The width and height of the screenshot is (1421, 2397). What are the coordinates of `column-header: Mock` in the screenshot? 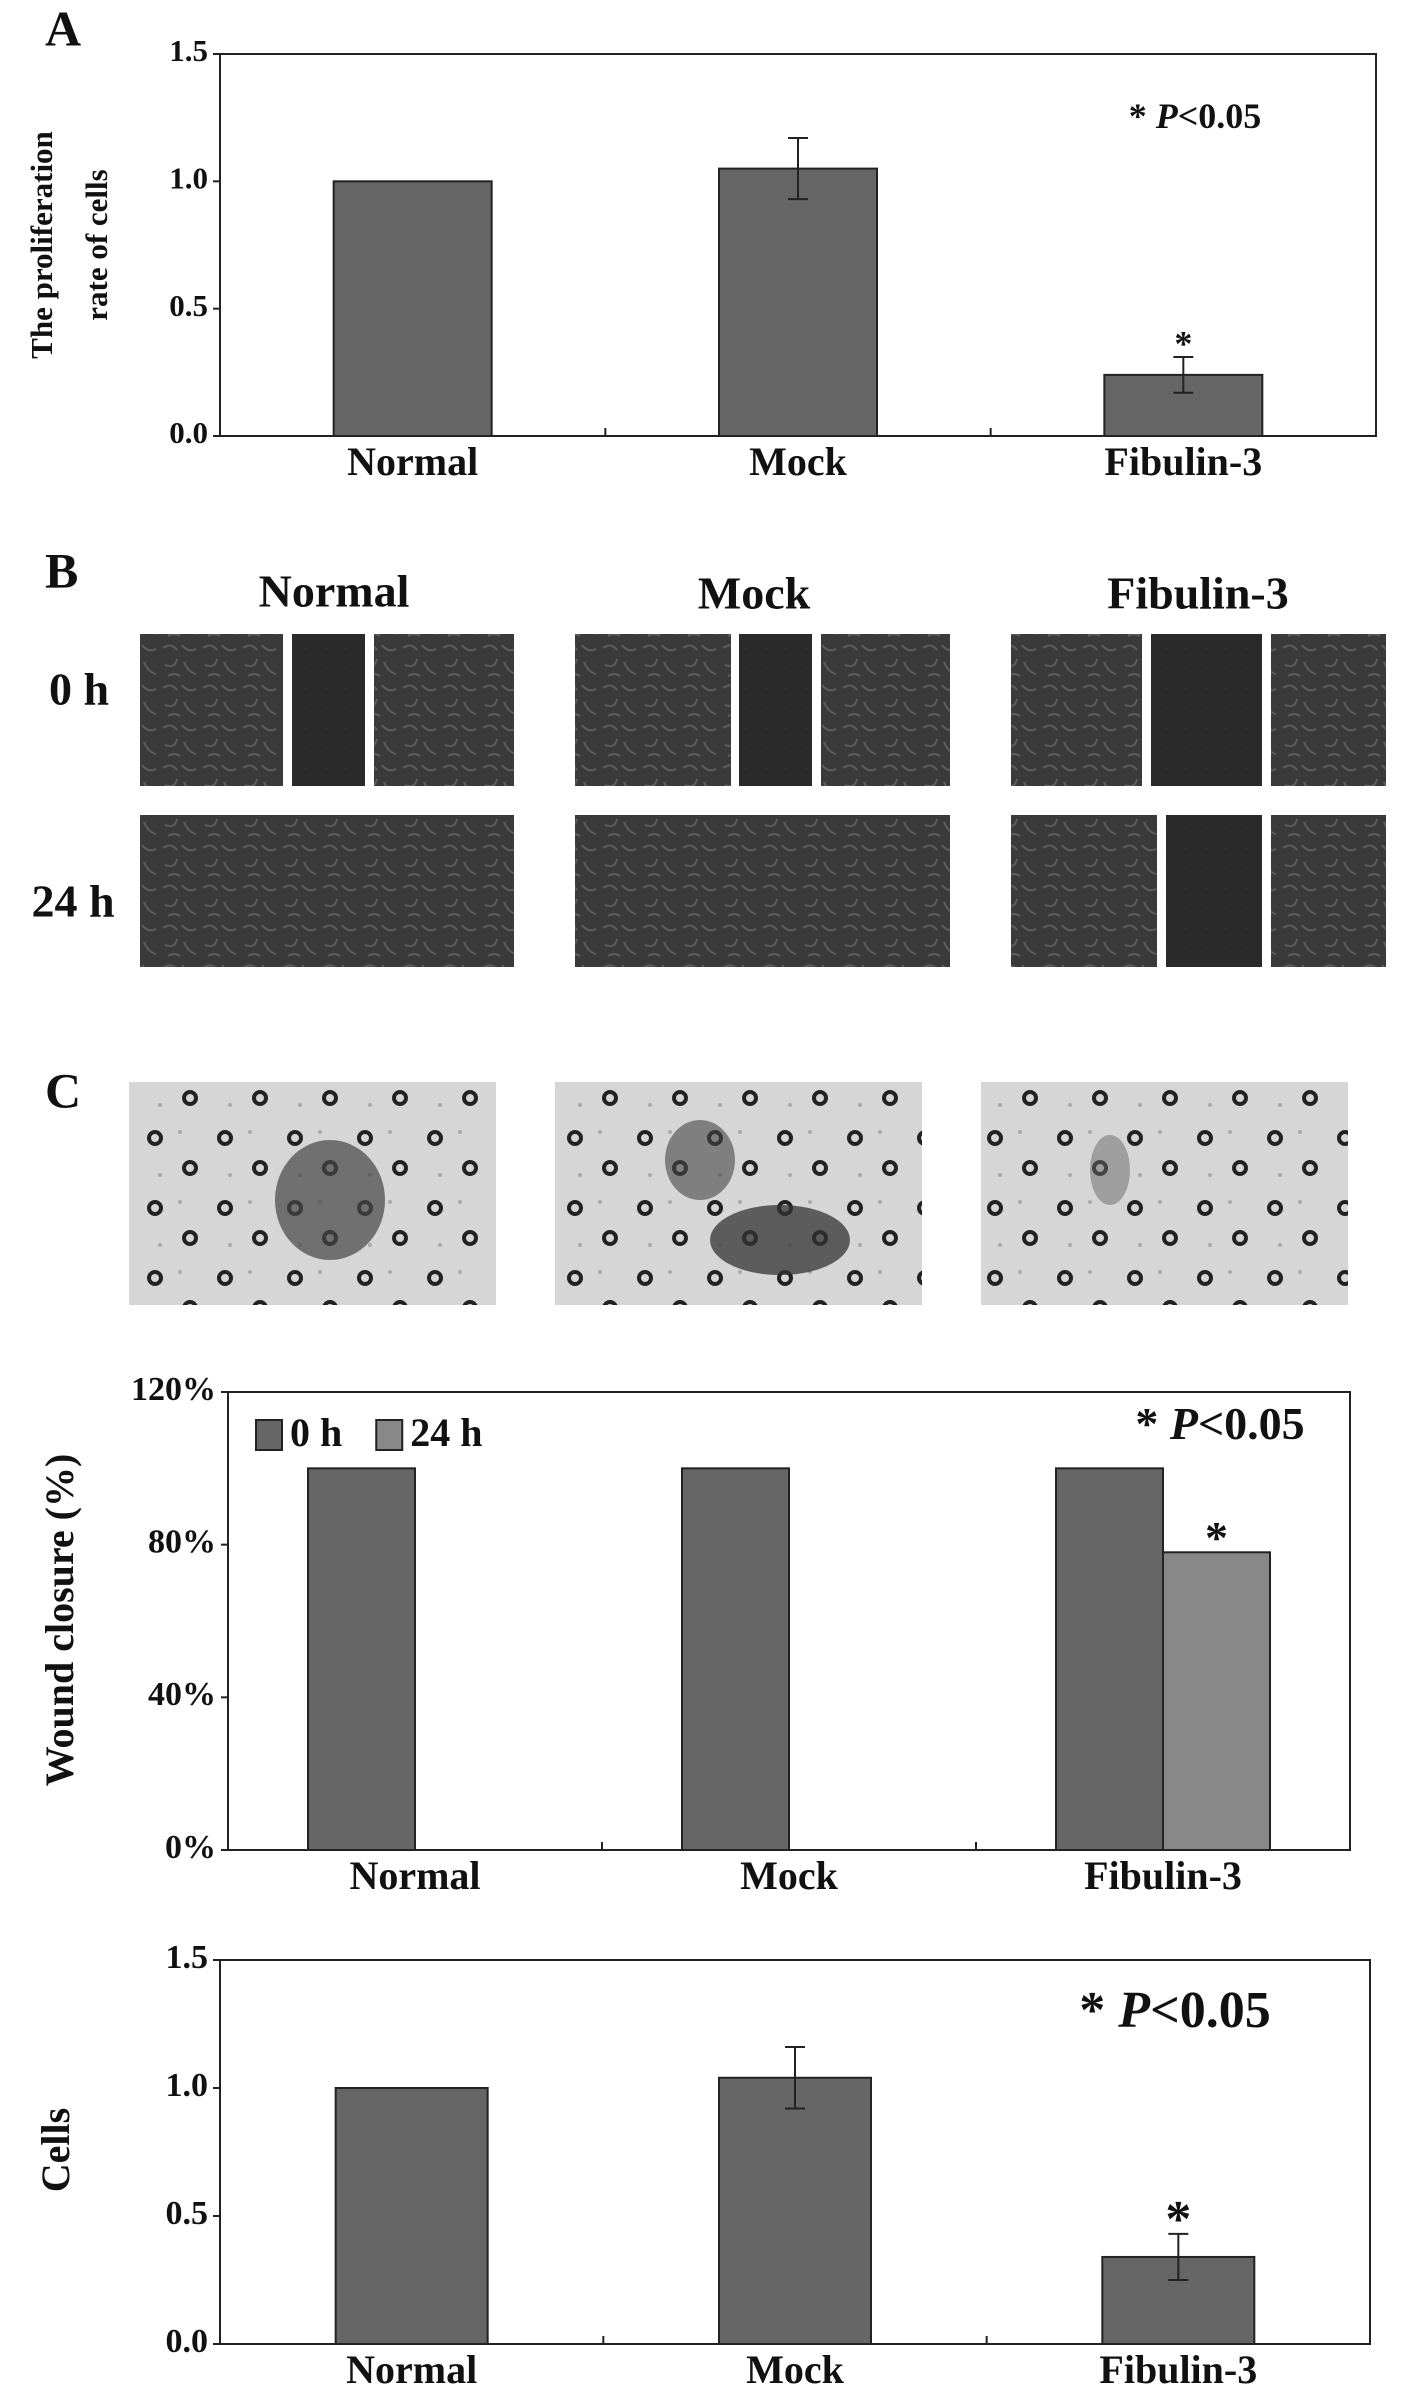 It's located at (754, 593).